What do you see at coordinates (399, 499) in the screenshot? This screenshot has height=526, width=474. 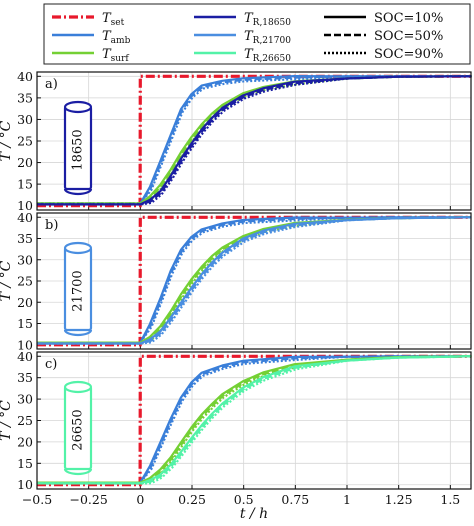 I see `x-tick-label: 1.25` at bounding box center [399, 499].